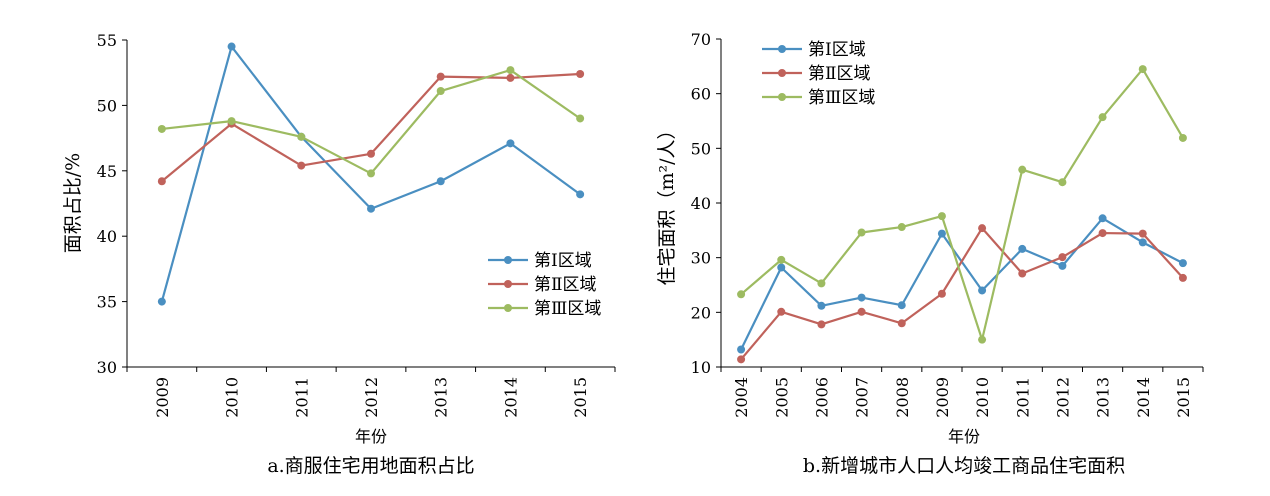 Image resolution: width=1270 pixels, height=496 pixels. Describe the element at coordinates (580, 397) in the screenshot. I see `x-tick-label: 2015` at that location.